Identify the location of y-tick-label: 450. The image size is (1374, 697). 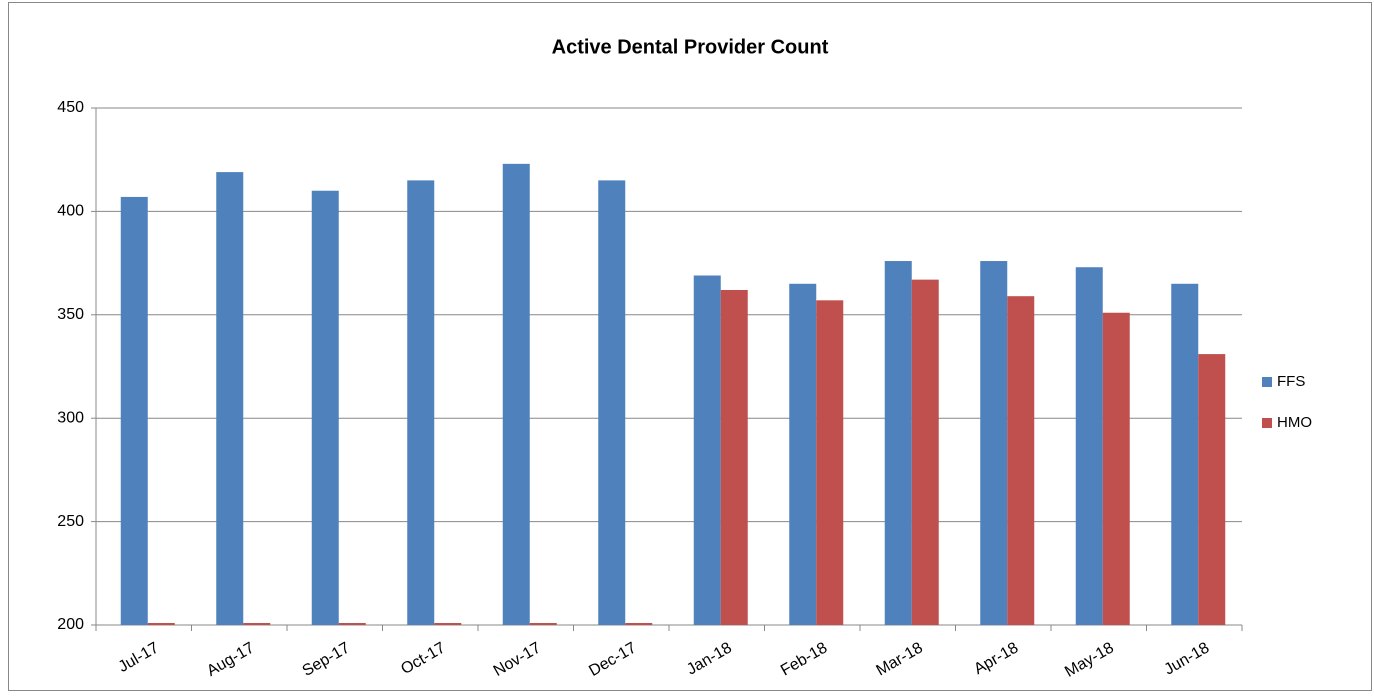
(70, 107).